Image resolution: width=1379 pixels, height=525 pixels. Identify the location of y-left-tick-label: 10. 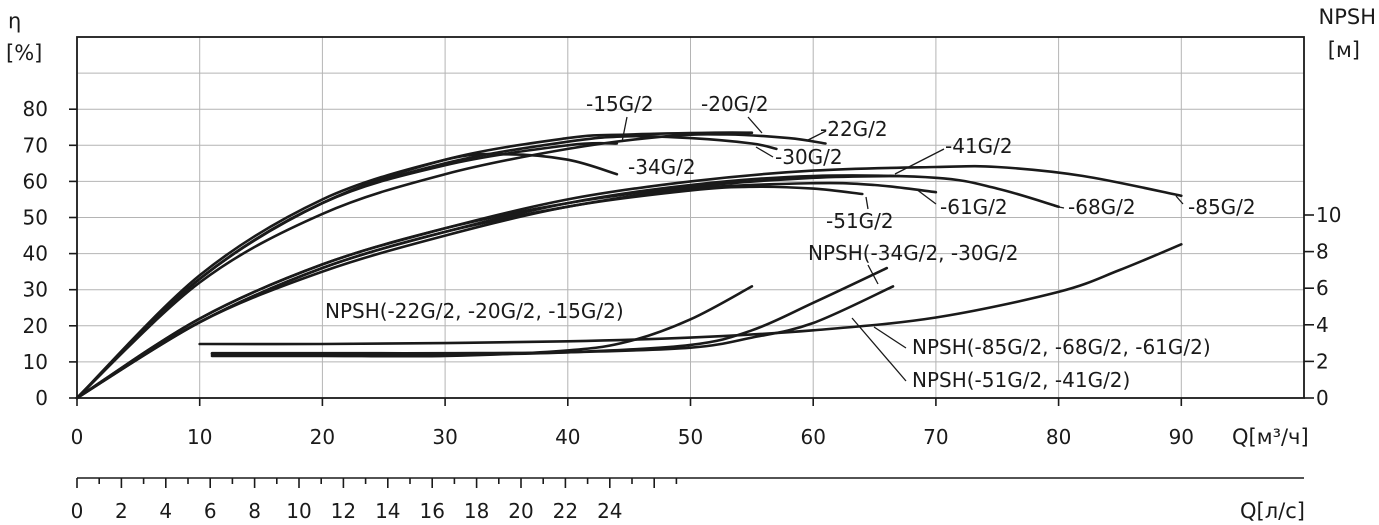
(35, 362).